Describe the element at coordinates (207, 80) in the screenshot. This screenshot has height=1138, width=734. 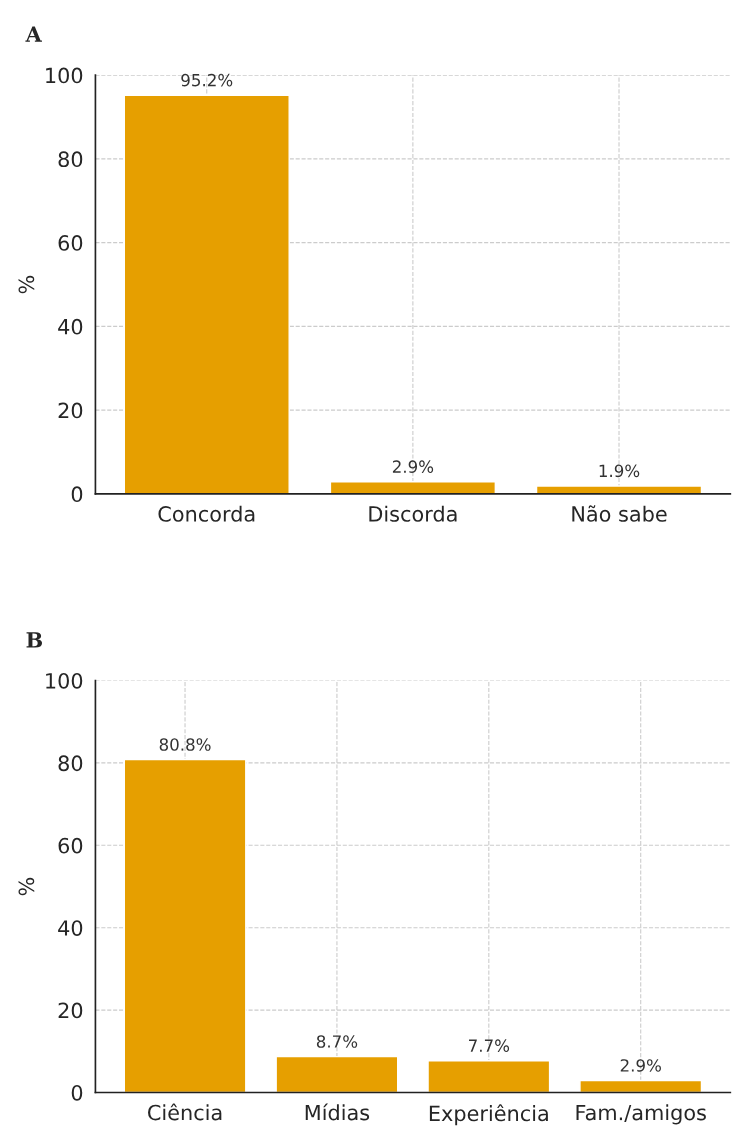
I see `data-label: 95.2%` at that location.